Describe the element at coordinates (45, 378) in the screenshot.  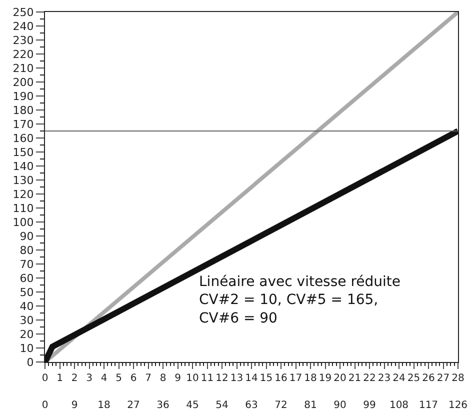
I see `x-tick-label: 0` at that location.